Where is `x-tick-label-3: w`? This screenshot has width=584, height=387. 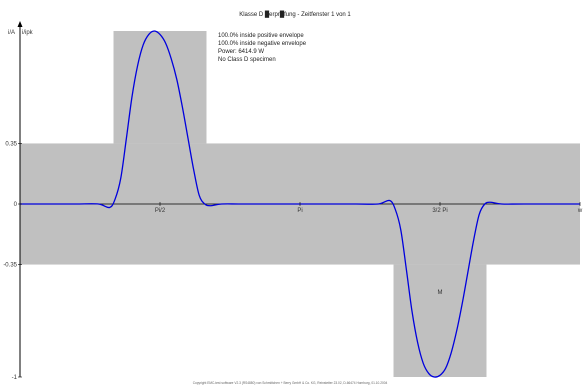
x-tick-label-3: w is located at coordinates (580, 211).